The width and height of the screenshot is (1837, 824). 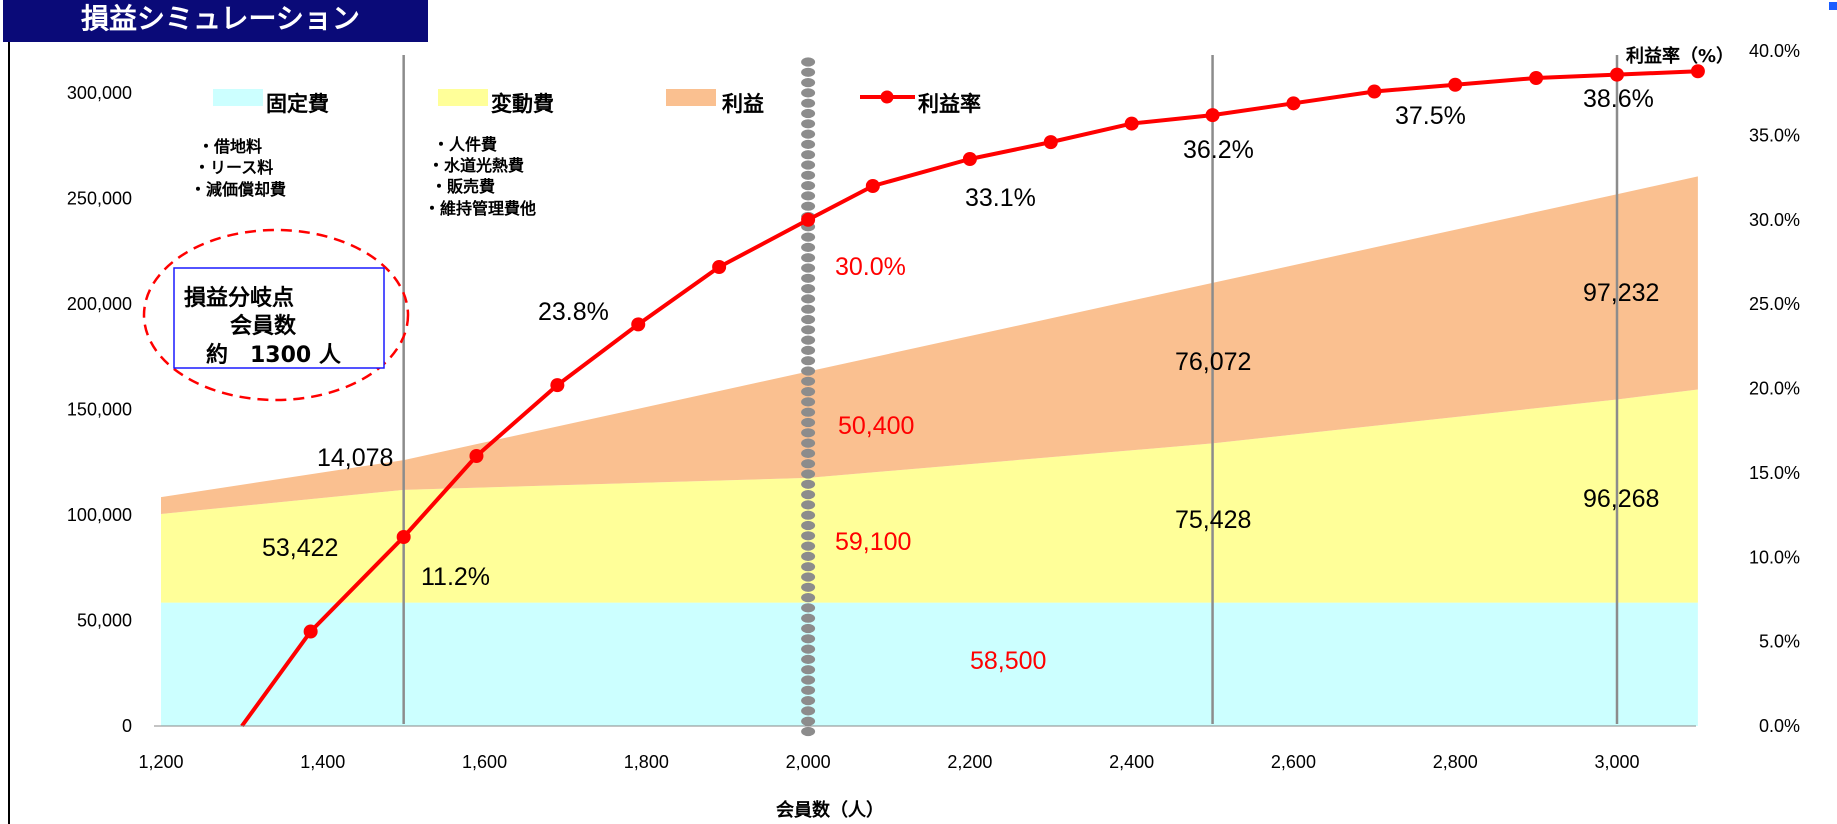 I want to click on note-fixed-2: ・リース料, so click(x=233, y=167).